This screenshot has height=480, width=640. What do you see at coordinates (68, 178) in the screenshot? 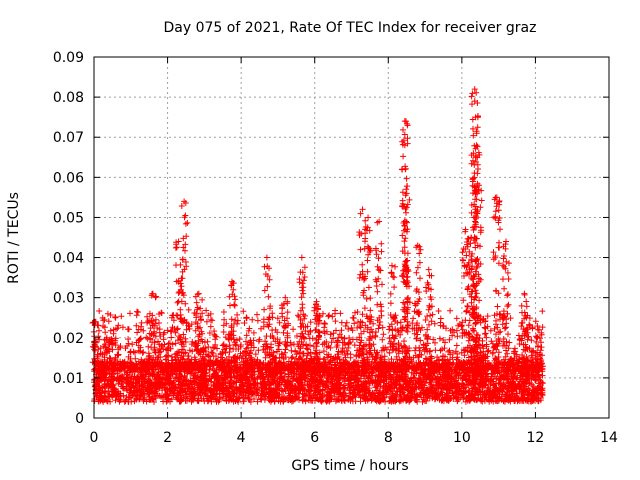
I see `y-tick-label: 0.06` at bounding box center [68, 178].